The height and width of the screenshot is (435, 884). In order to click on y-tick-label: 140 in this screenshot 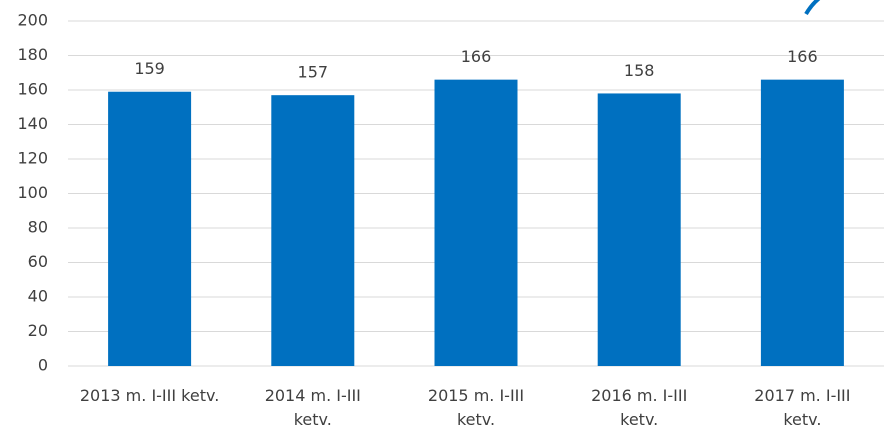, I will do `click(32, 123)`.